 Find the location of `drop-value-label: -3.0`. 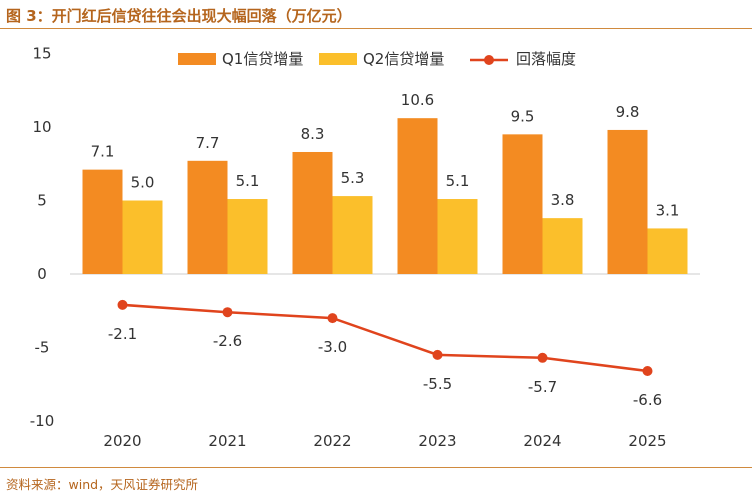

drop-value-label: -3.0 is located at coordinates (332, 347).